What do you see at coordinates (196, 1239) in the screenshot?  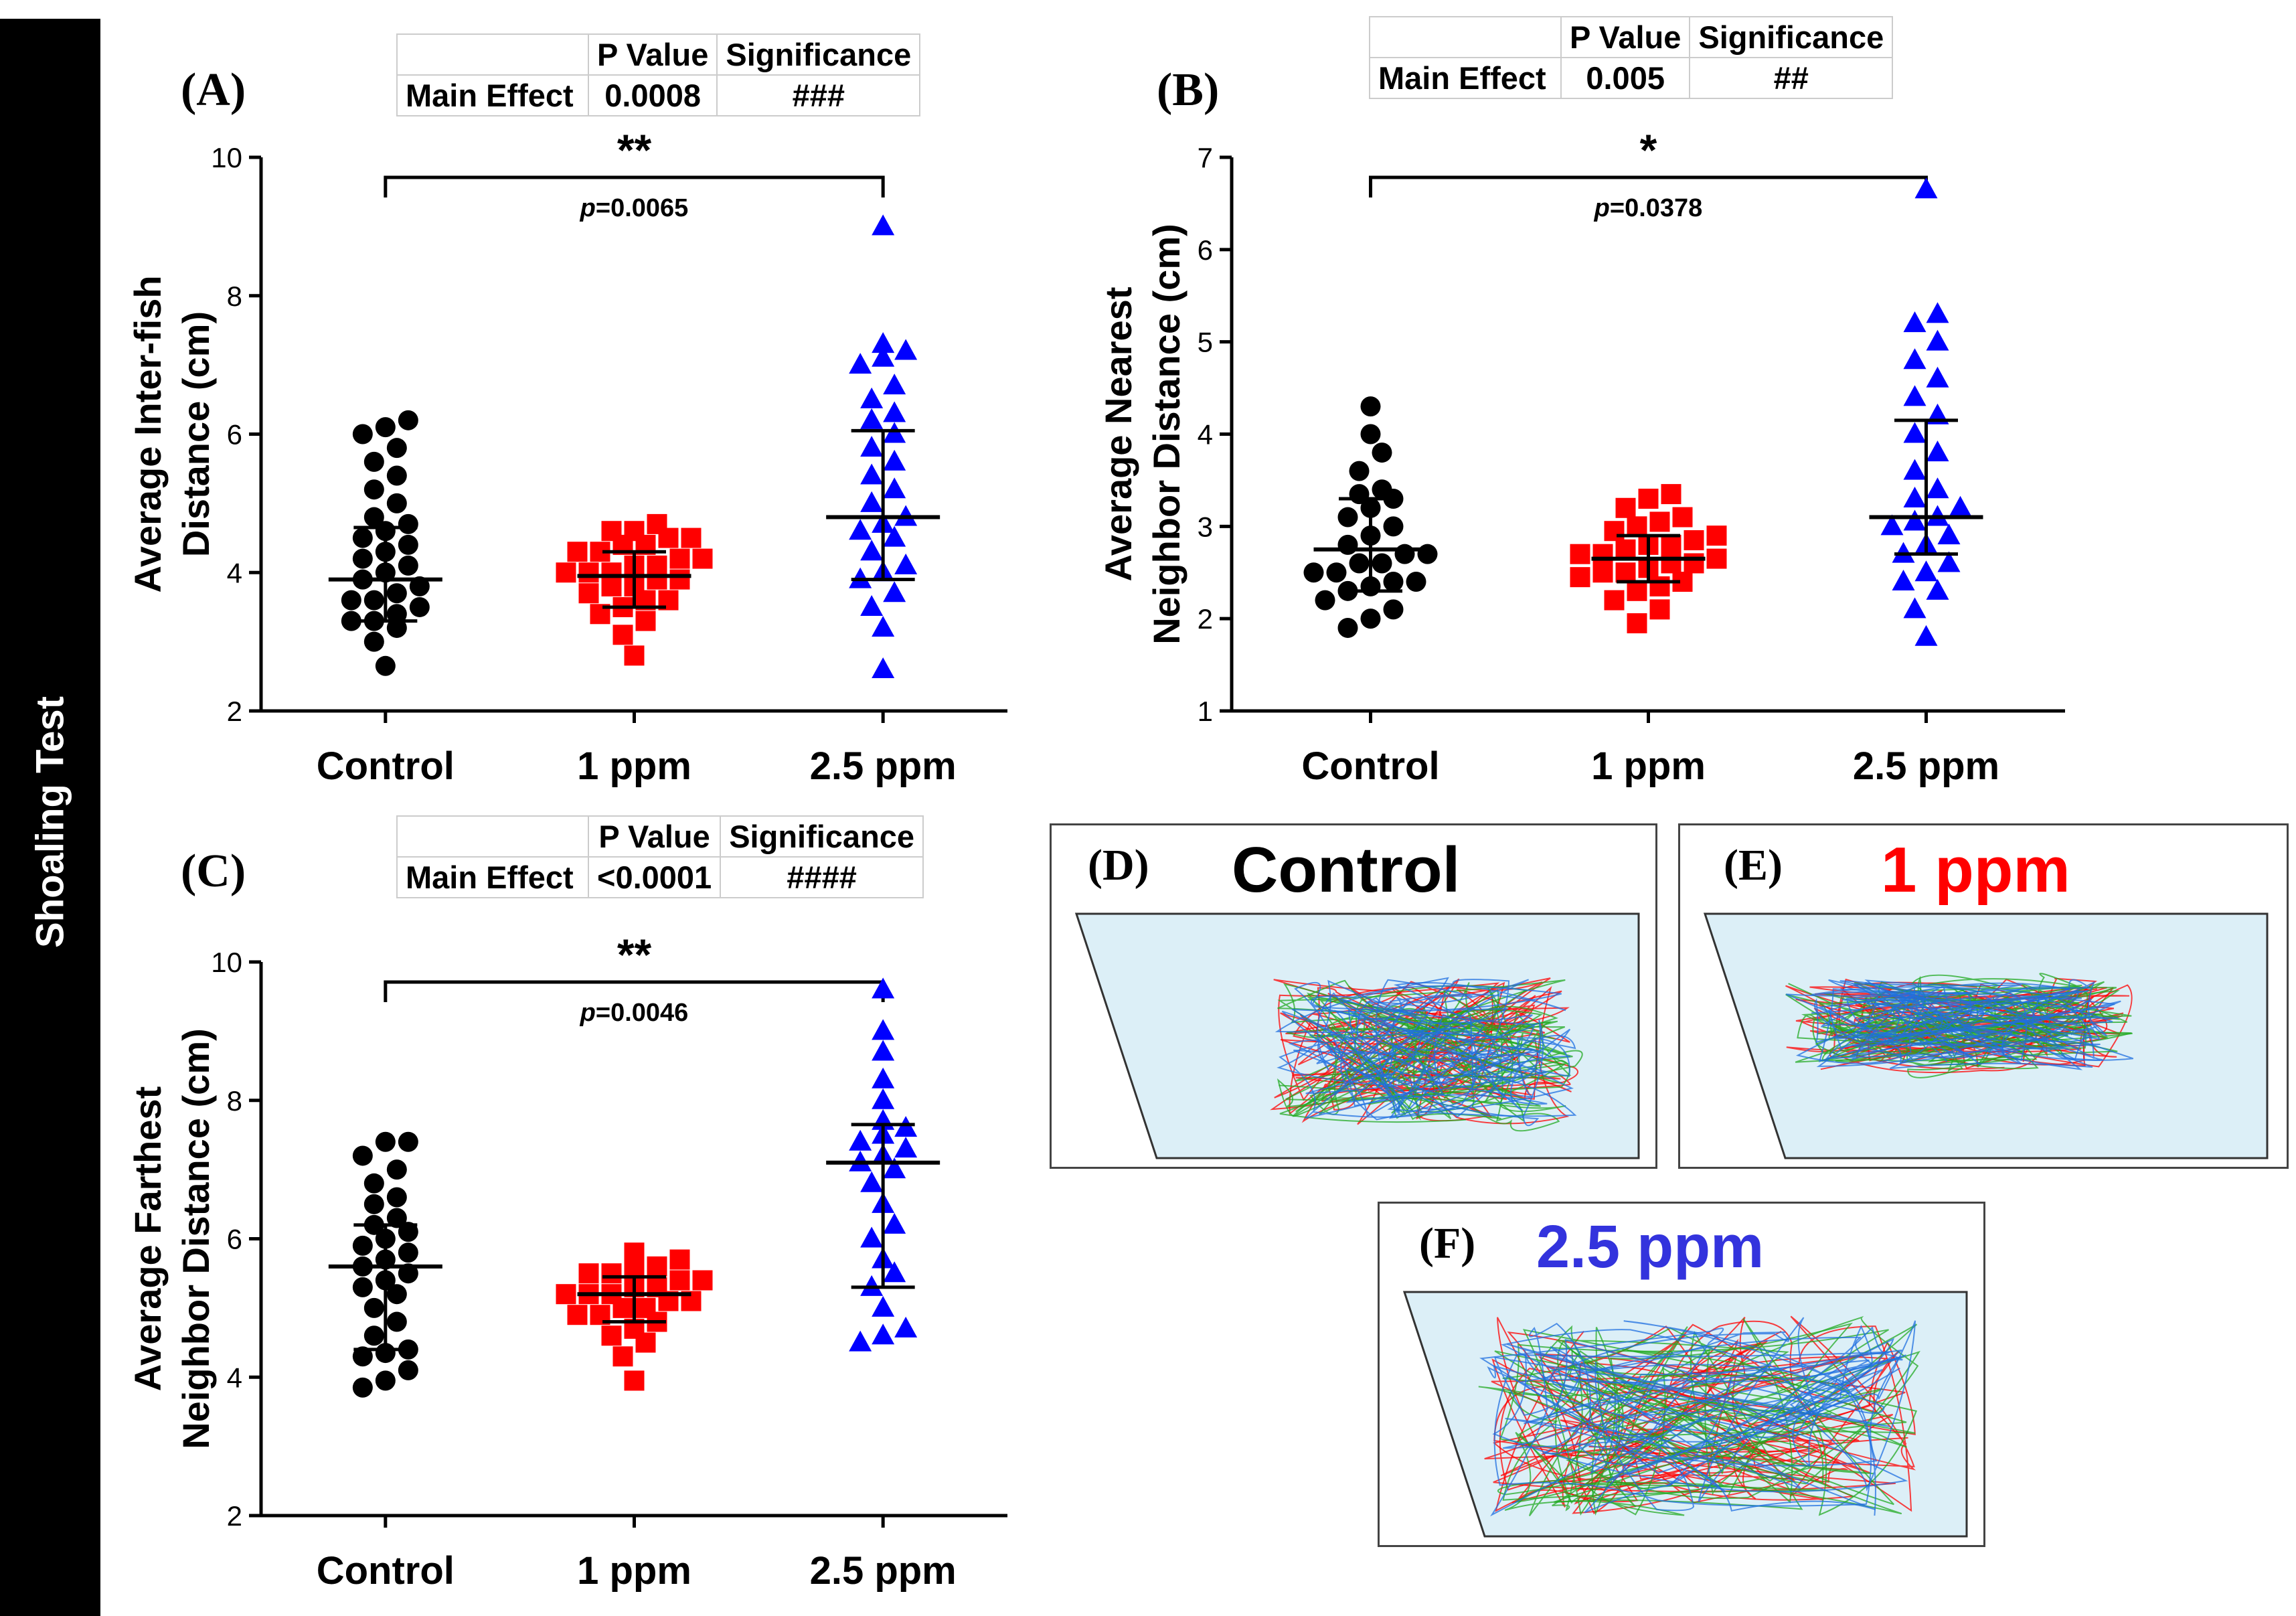 I see `y-axis-label-line2: Neighbor Distance (cm)` at bounding box center [196, 1239].